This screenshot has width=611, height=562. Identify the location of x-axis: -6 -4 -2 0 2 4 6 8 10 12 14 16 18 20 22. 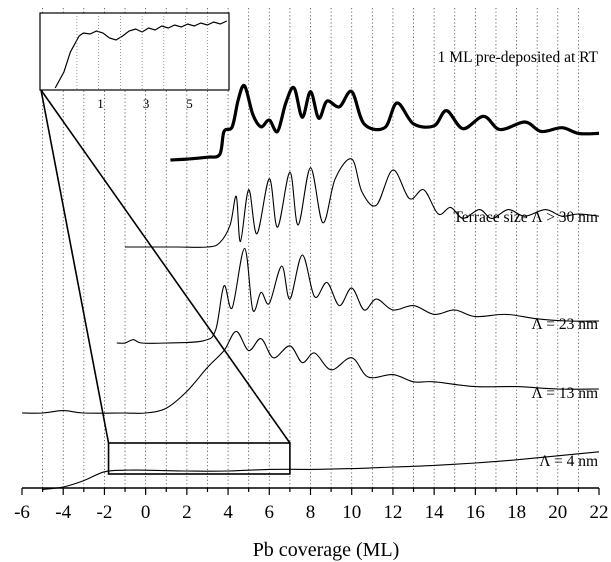
(311, 505).